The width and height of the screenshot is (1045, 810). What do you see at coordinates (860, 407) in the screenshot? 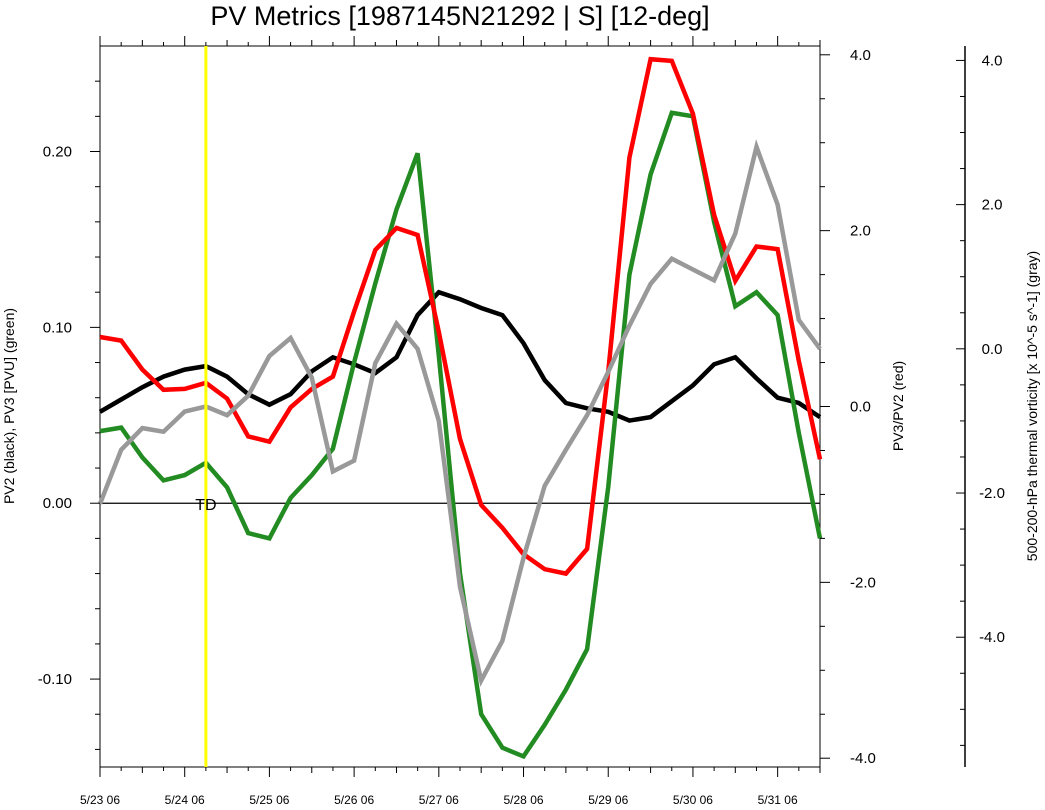
I see `right-tick-label: 0.0` at bounding box center [860, 407].